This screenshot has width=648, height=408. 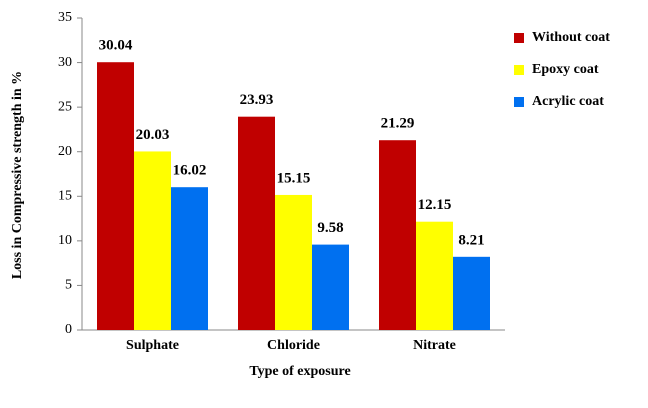 What do you see at coordinates (435, 205) in the screenshot?
I see `data-label: 12.15` at bounding box center [435, 205].